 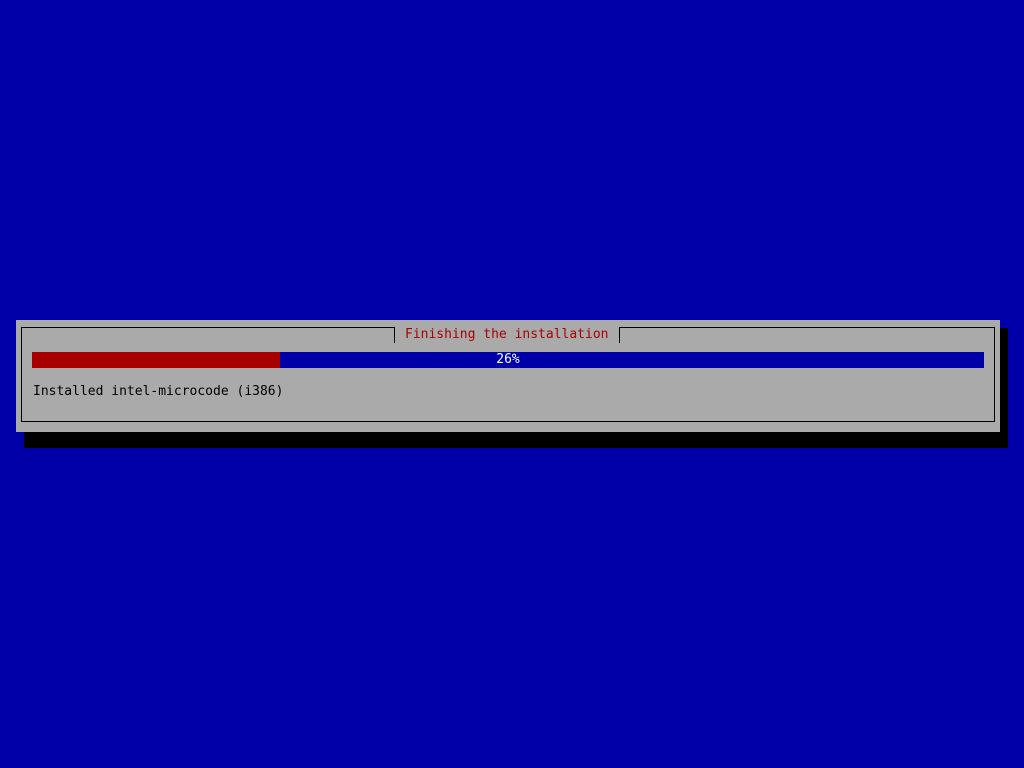 What do you see at coordinates (507, 335) in the screenshot?
I see `dialog-title: Finishing the installation` at bounding box center [507, 335].